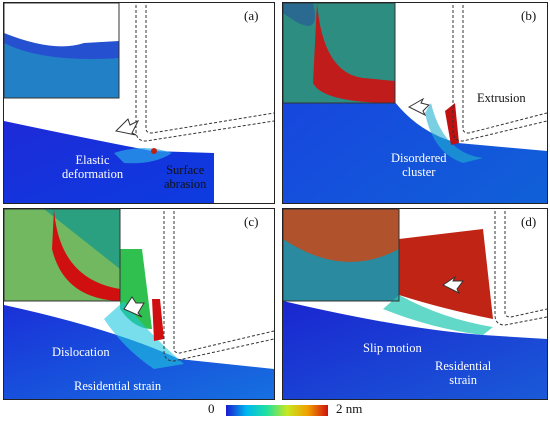 Image resolution: width=550 pixels, height=422 pixels. What do you see at coordinates (419, 165) in the screenshot?
I see `panel-b-annotation-2: Disordered cluster` at bounding box center [419, 165].